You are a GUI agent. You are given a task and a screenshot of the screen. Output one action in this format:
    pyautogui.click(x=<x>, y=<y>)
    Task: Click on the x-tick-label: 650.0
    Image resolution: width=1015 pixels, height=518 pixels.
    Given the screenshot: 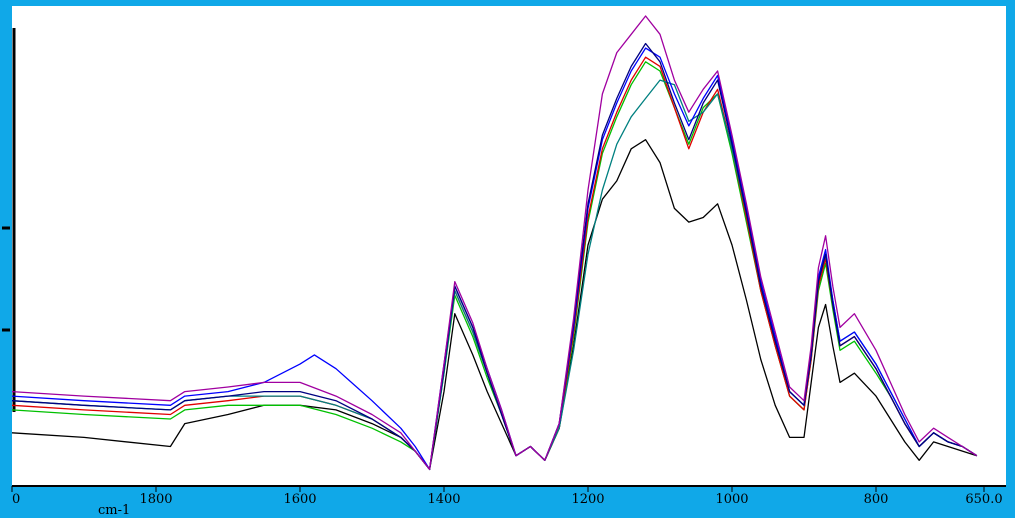 What is the action you would take?
    pyautogui.click(x=983, y=499)
    